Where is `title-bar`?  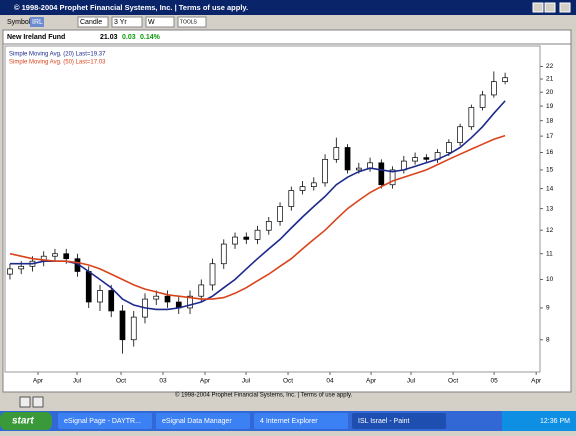 title-bar is located at coordinates (288, 7).